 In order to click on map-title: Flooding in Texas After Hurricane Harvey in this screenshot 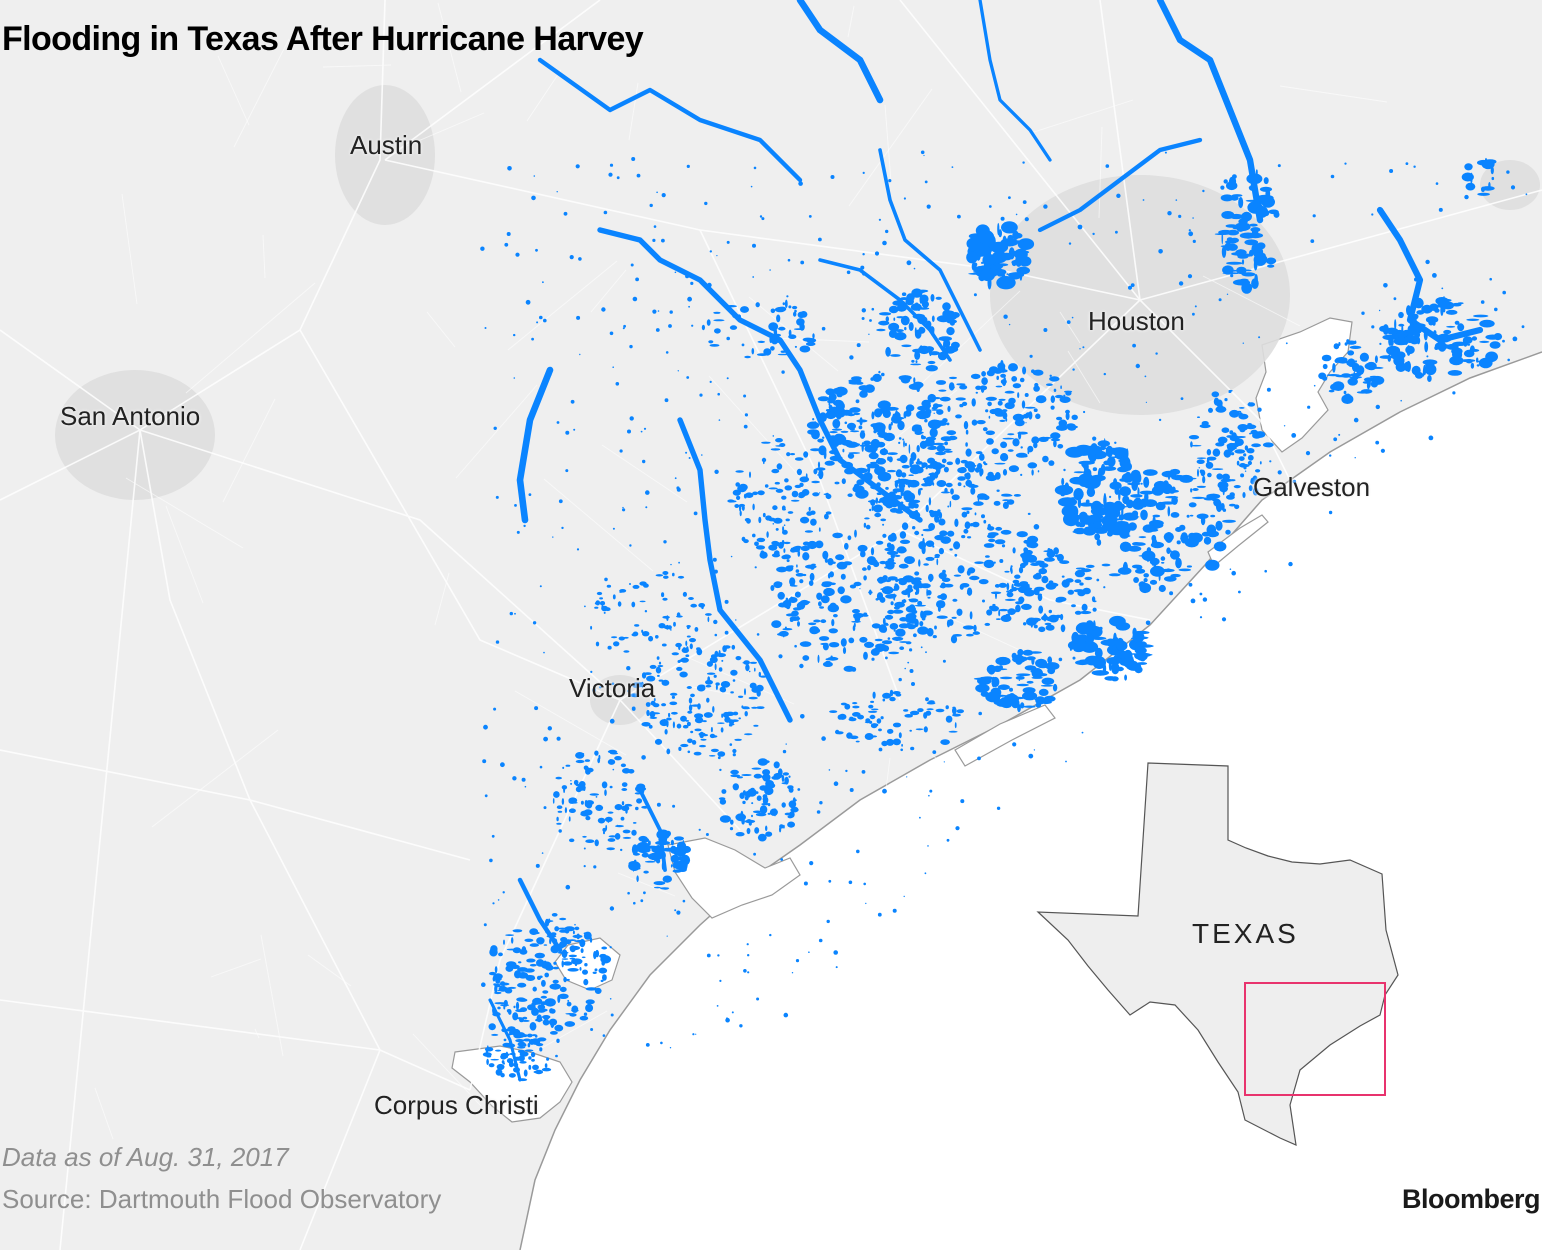, I will do `click(323, 39)`.